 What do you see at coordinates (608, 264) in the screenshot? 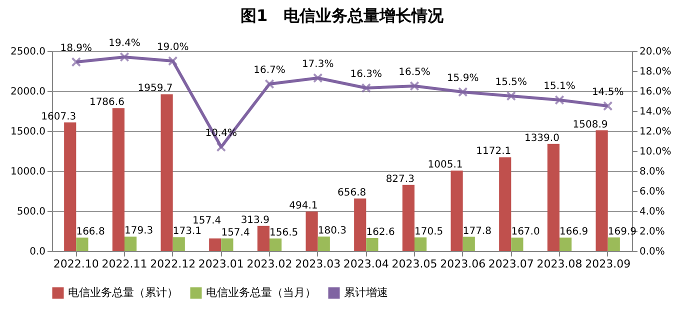
I see `x-tick-label: 2023.09` at bounding box center [608, 264].